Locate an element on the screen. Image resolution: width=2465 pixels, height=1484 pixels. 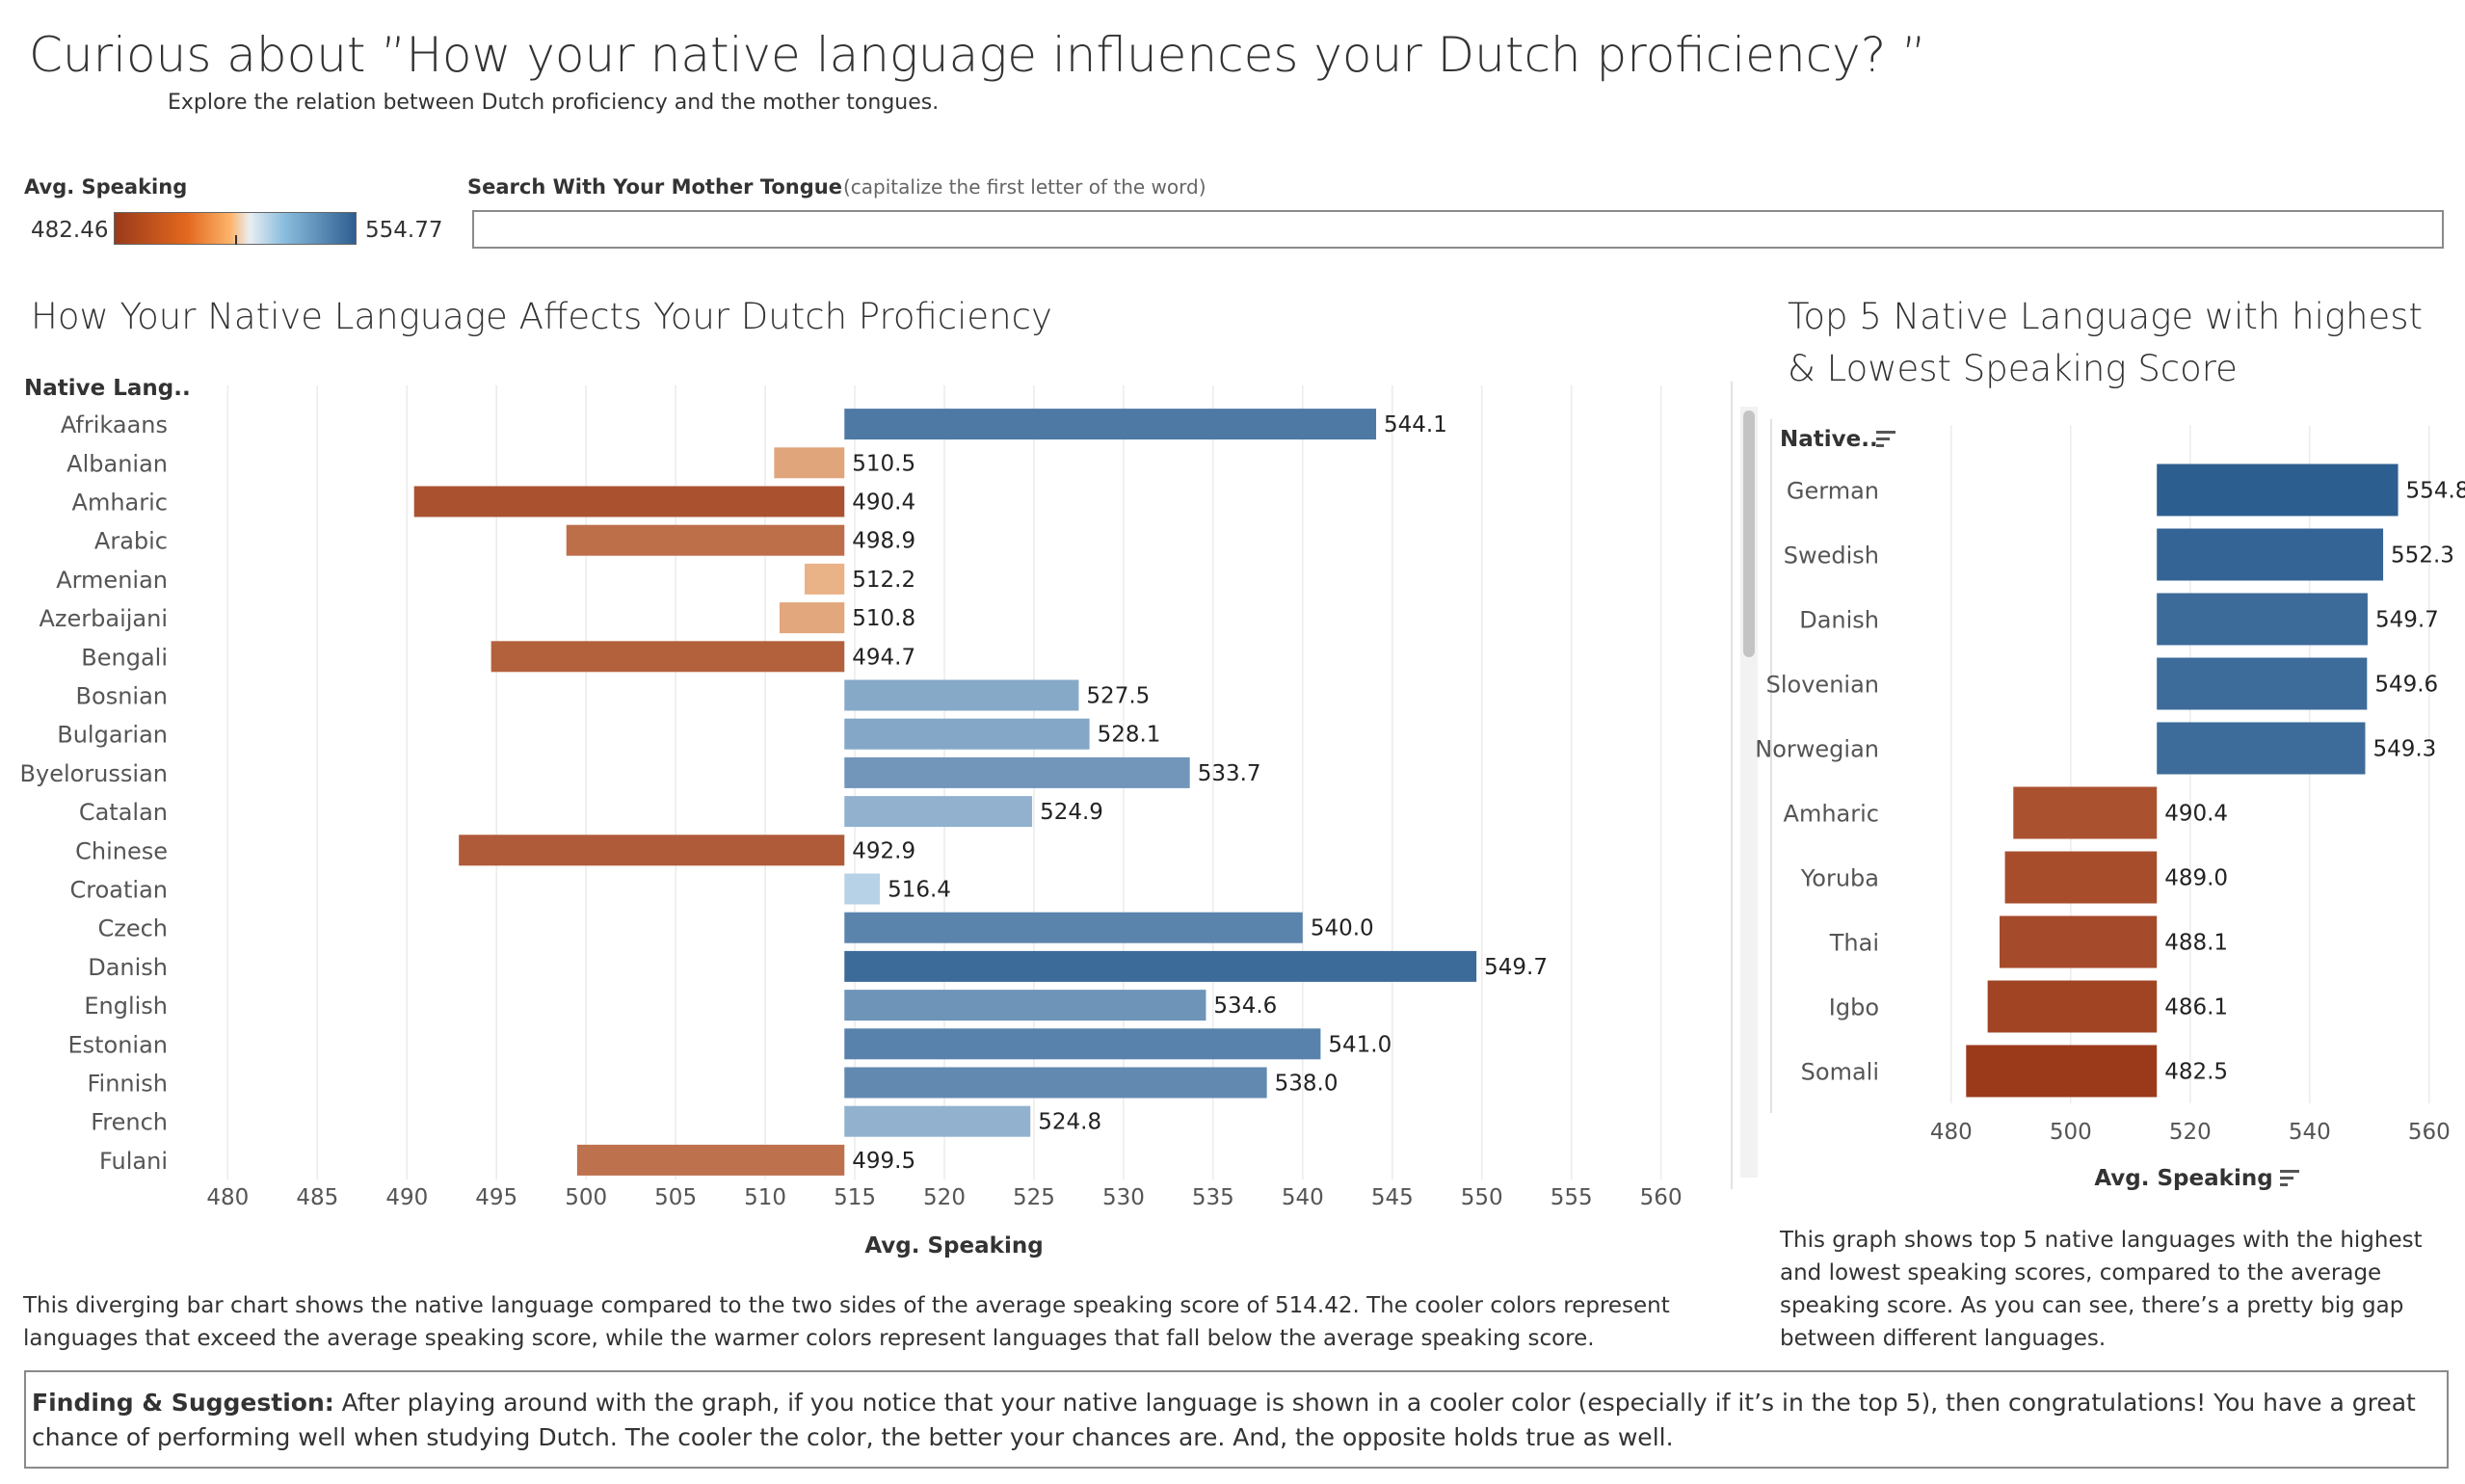
chart-scrollbar-thumb is located at coordinates (1749, 534).